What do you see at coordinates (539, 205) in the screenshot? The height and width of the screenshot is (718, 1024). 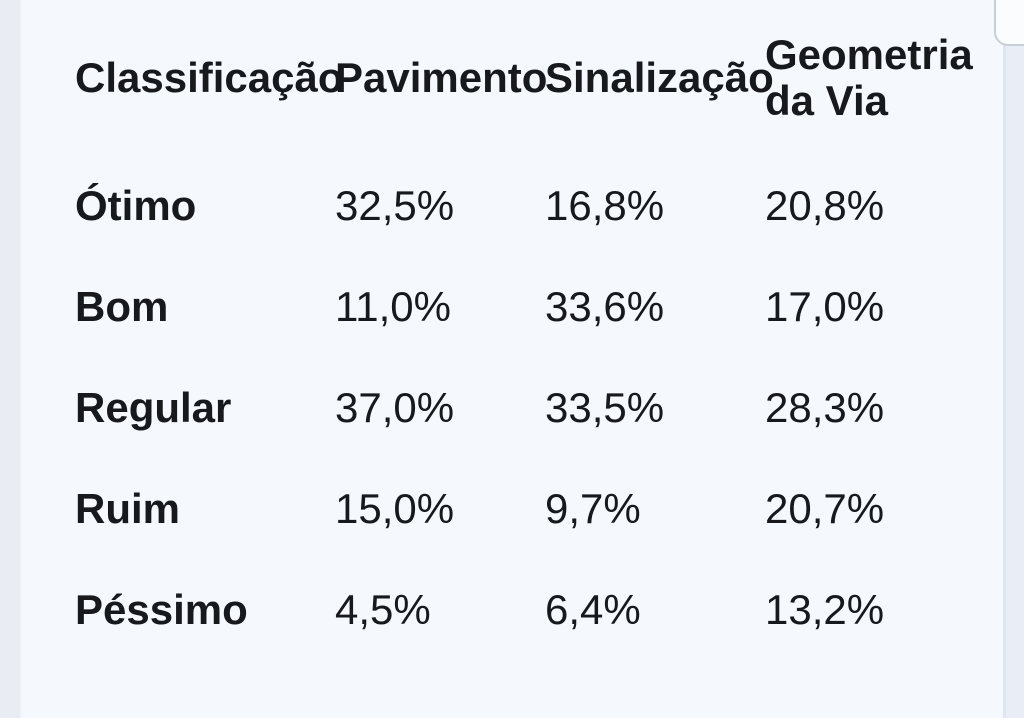 I see `table-row: Ótimo 32,5% 16,8% 20,8%` at bounding box center [539, 205].